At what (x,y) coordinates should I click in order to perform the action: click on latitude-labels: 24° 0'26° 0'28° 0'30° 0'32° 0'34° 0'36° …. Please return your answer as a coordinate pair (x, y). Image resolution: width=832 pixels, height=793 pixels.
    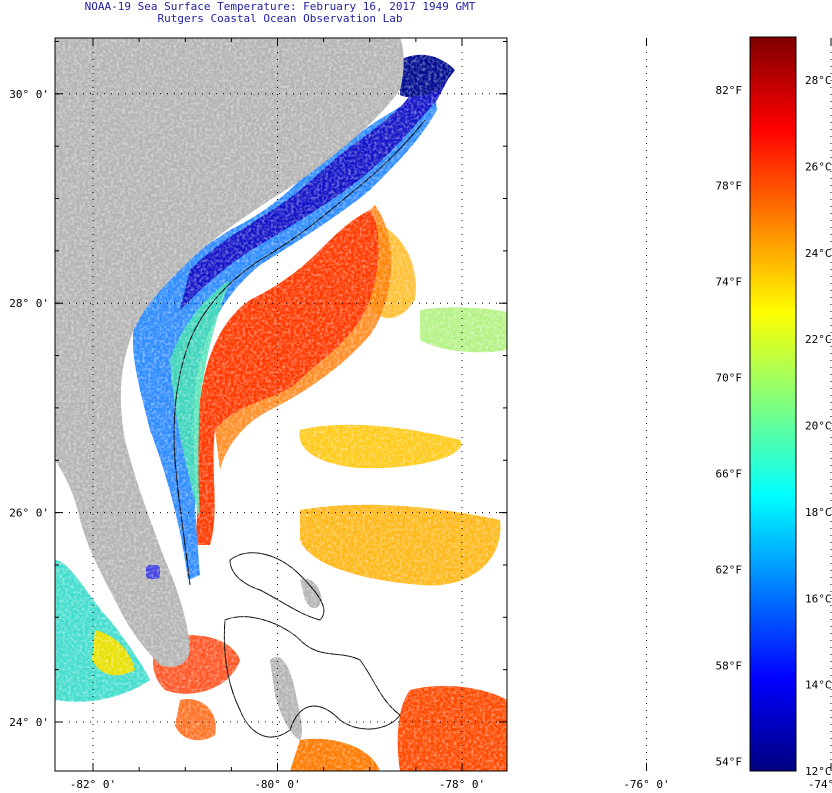
    Looking at the image, I should click on (29, 408).